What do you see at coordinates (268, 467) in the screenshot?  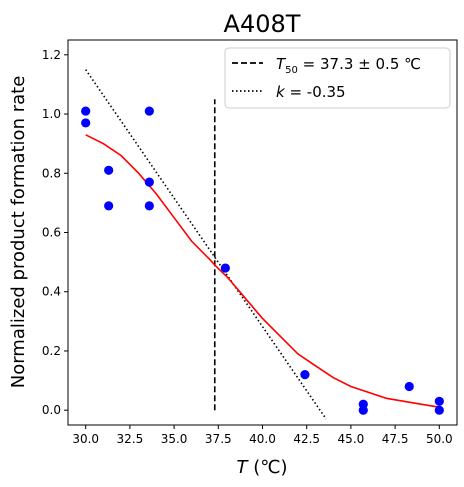 I see `x-axis-label-unit: (℃)` at bounding box center [268, 467].